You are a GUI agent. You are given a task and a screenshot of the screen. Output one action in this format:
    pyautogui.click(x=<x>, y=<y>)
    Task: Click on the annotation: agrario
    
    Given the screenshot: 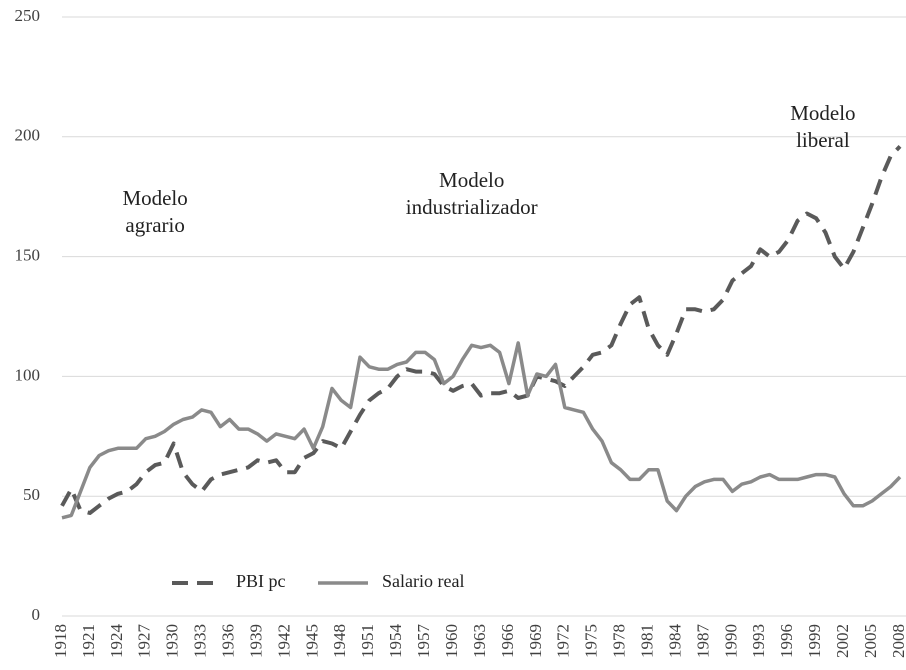 What is the action you would take?
    pyautogui.click(x=154, y=225)
    